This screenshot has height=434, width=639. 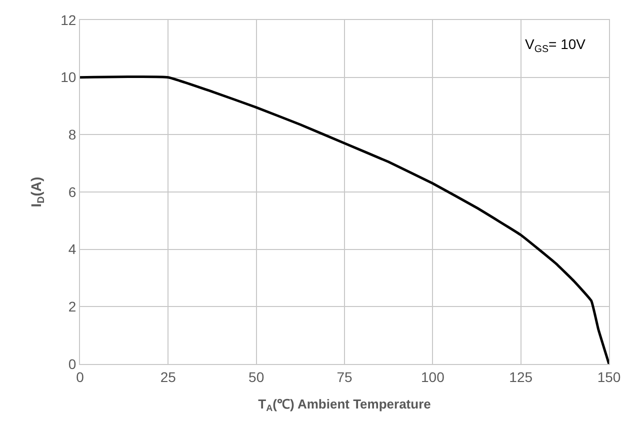 What do you see at coordinates (256, 376) in the screenshot?
I see `x-tick-label: 50` at bounding box center [256, 376].